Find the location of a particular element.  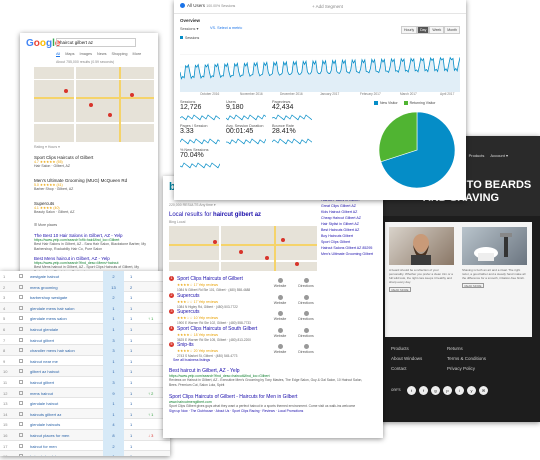

hourly-button: Hourly is located at coordinates (409, 30).